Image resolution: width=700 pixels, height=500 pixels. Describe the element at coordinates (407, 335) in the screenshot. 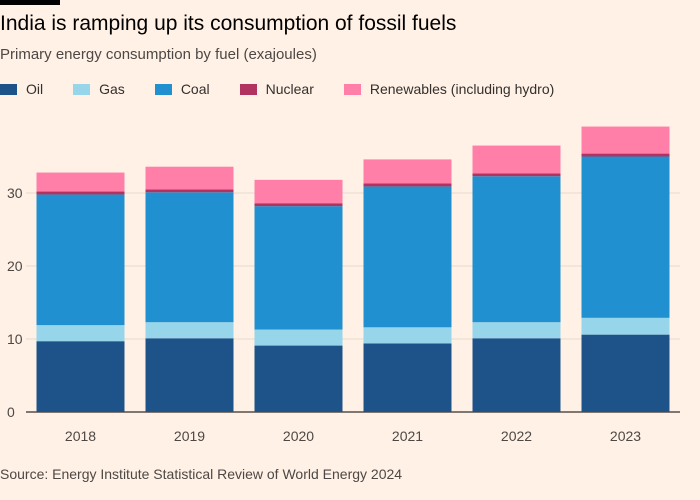

I see `bar-segment-gas-2021` at that location.